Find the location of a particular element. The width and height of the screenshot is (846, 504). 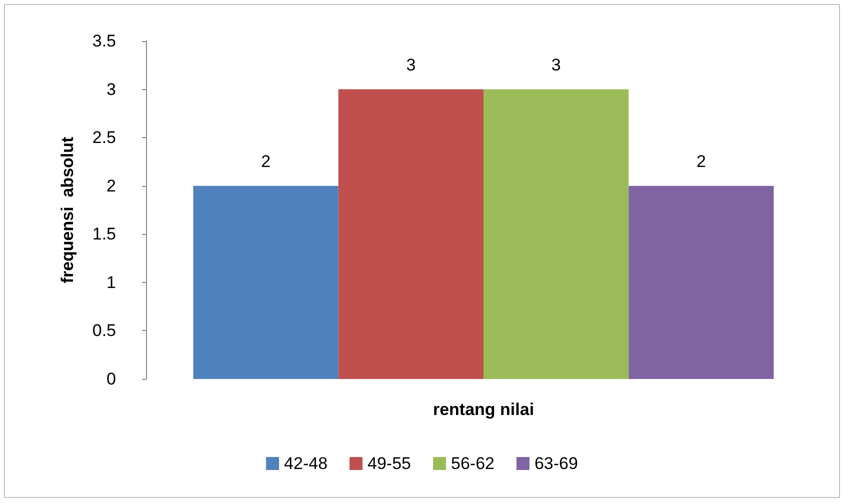

legend-label: 49-55 is located at coordinates (390, 463).